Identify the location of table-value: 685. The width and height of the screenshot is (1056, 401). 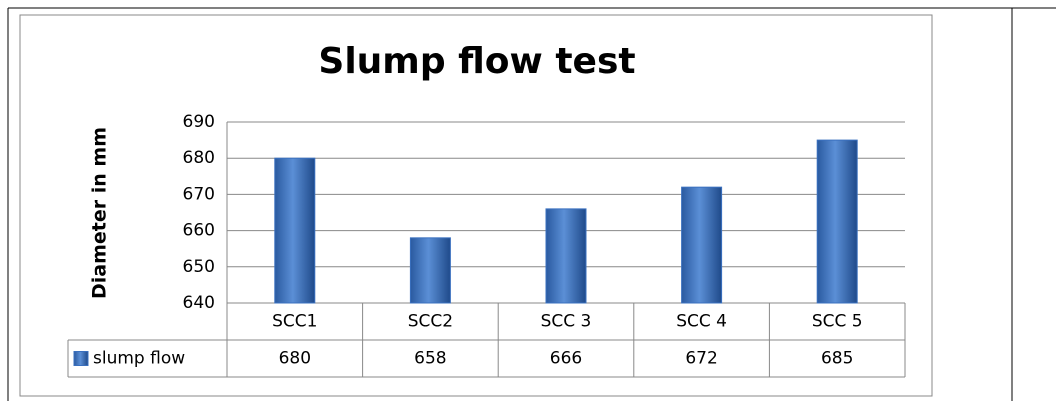
(837, 359).